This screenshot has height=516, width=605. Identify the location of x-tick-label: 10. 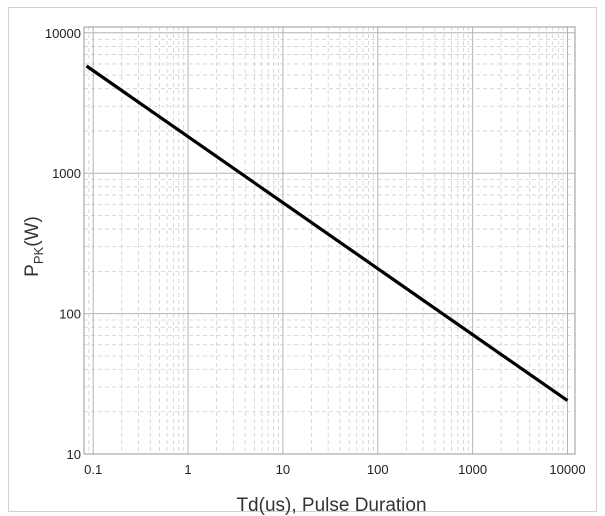
(283, 469).